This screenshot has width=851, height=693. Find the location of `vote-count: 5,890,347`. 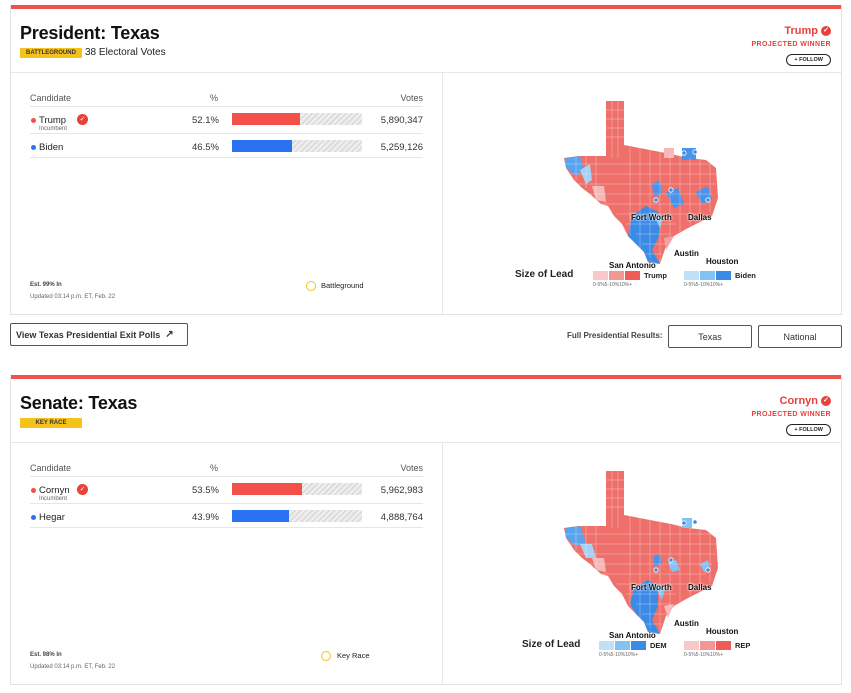

vote-count: 5,890,347 is located at coordinates (401, 120).